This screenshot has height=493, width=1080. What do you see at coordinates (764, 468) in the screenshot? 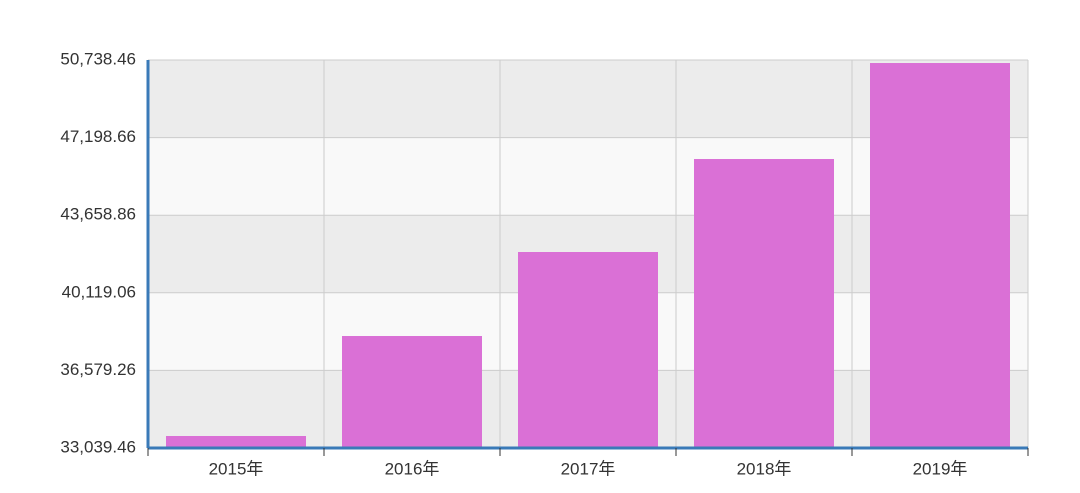
I see `x-tick-label: 2018年` at bounding box center [764, 468].